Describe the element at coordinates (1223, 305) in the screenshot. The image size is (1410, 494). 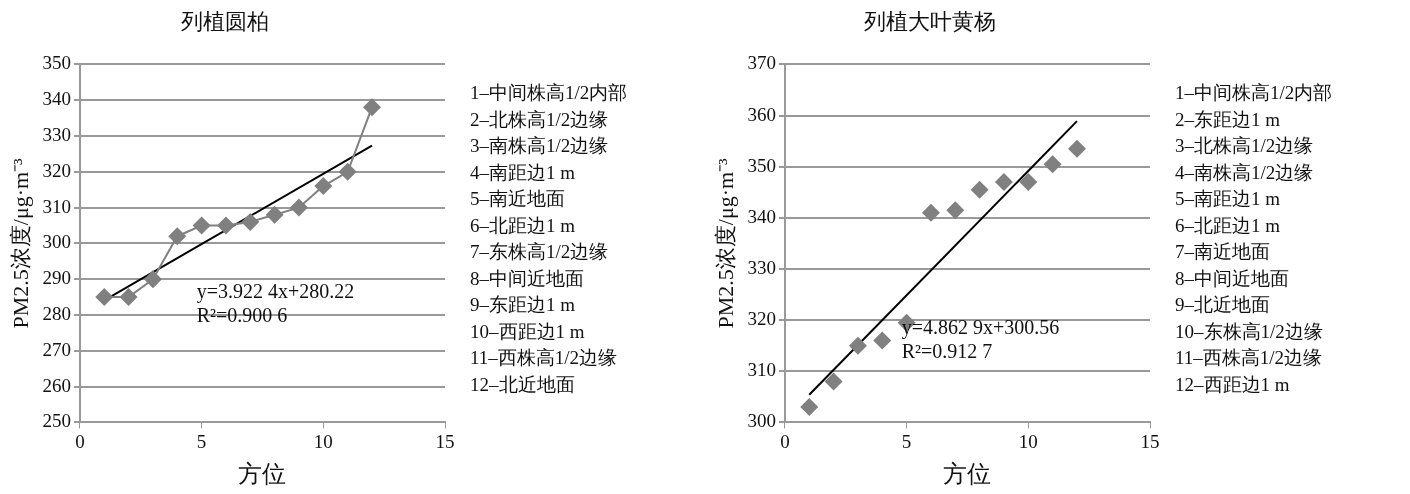
I see `text: 9–北近地面` at that location.